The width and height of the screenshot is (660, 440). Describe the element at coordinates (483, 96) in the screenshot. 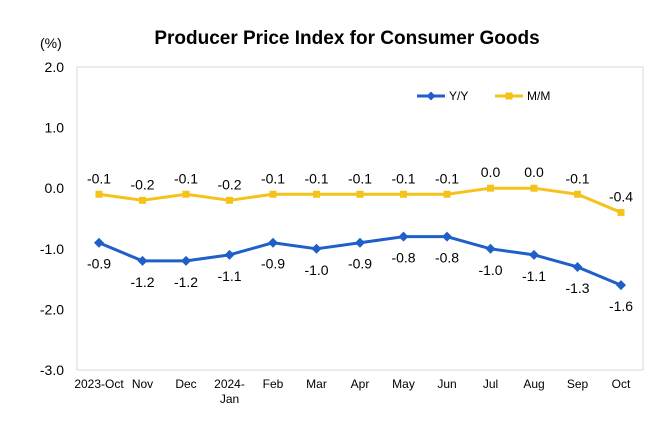

I see `legend: Y/Y M/M` at that location.